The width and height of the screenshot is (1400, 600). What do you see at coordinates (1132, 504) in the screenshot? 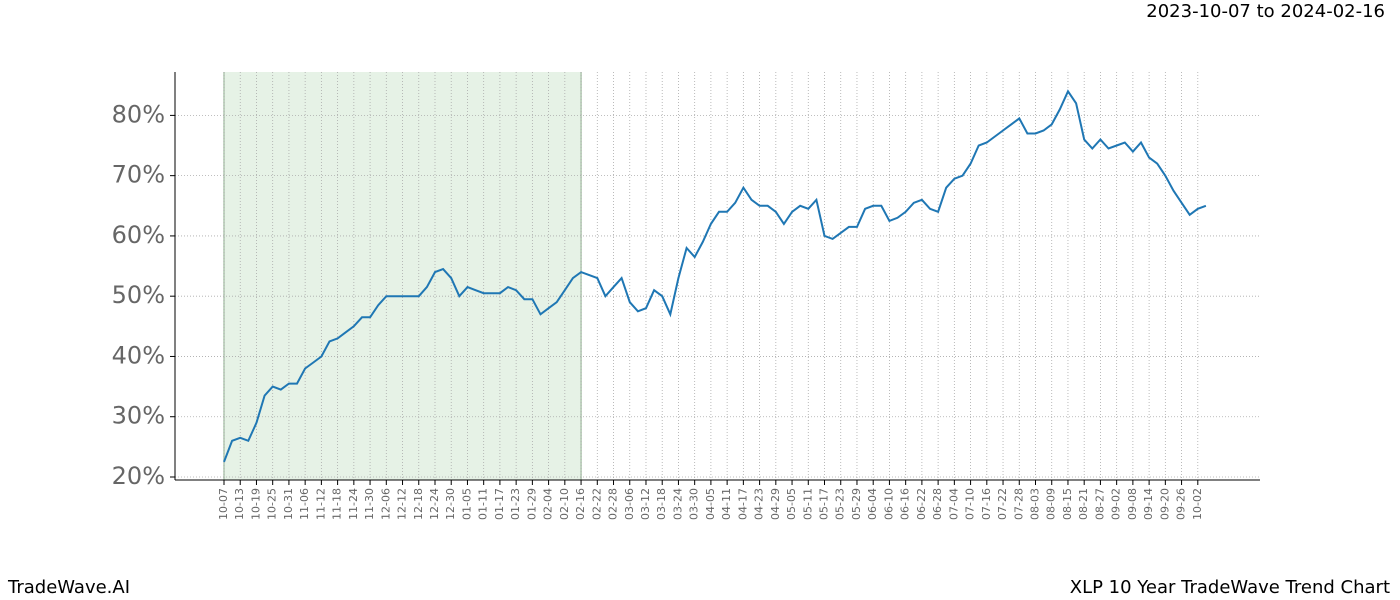
I see `x-tick-label: 09-08` at bounding box center [1132, 504].